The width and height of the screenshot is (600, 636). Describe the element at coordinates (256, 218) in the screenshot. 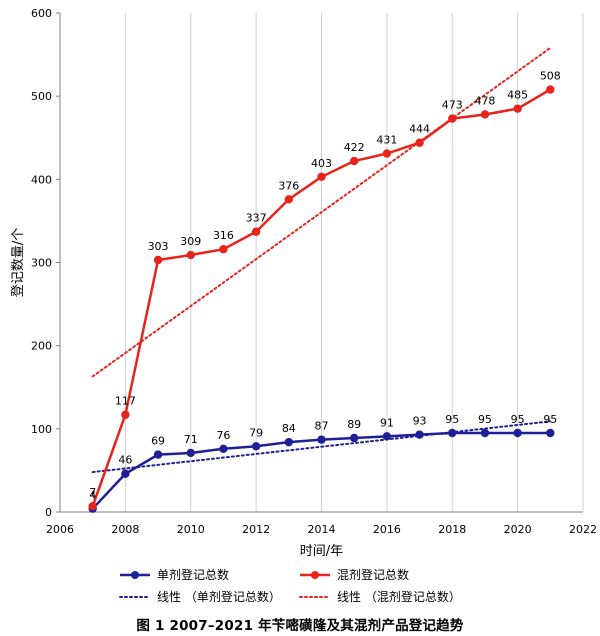

I see `data-label: 337` at that location.